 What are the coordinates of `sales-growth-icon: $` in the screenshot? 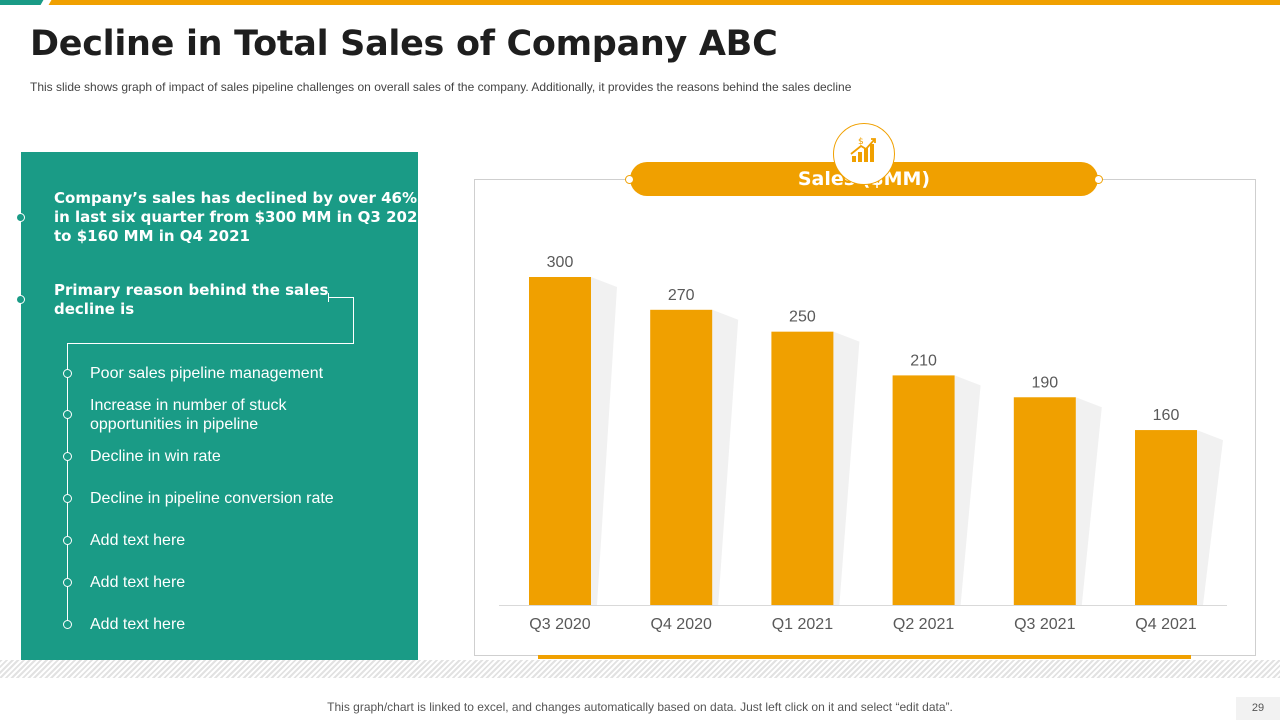 It's located at (864, 154).